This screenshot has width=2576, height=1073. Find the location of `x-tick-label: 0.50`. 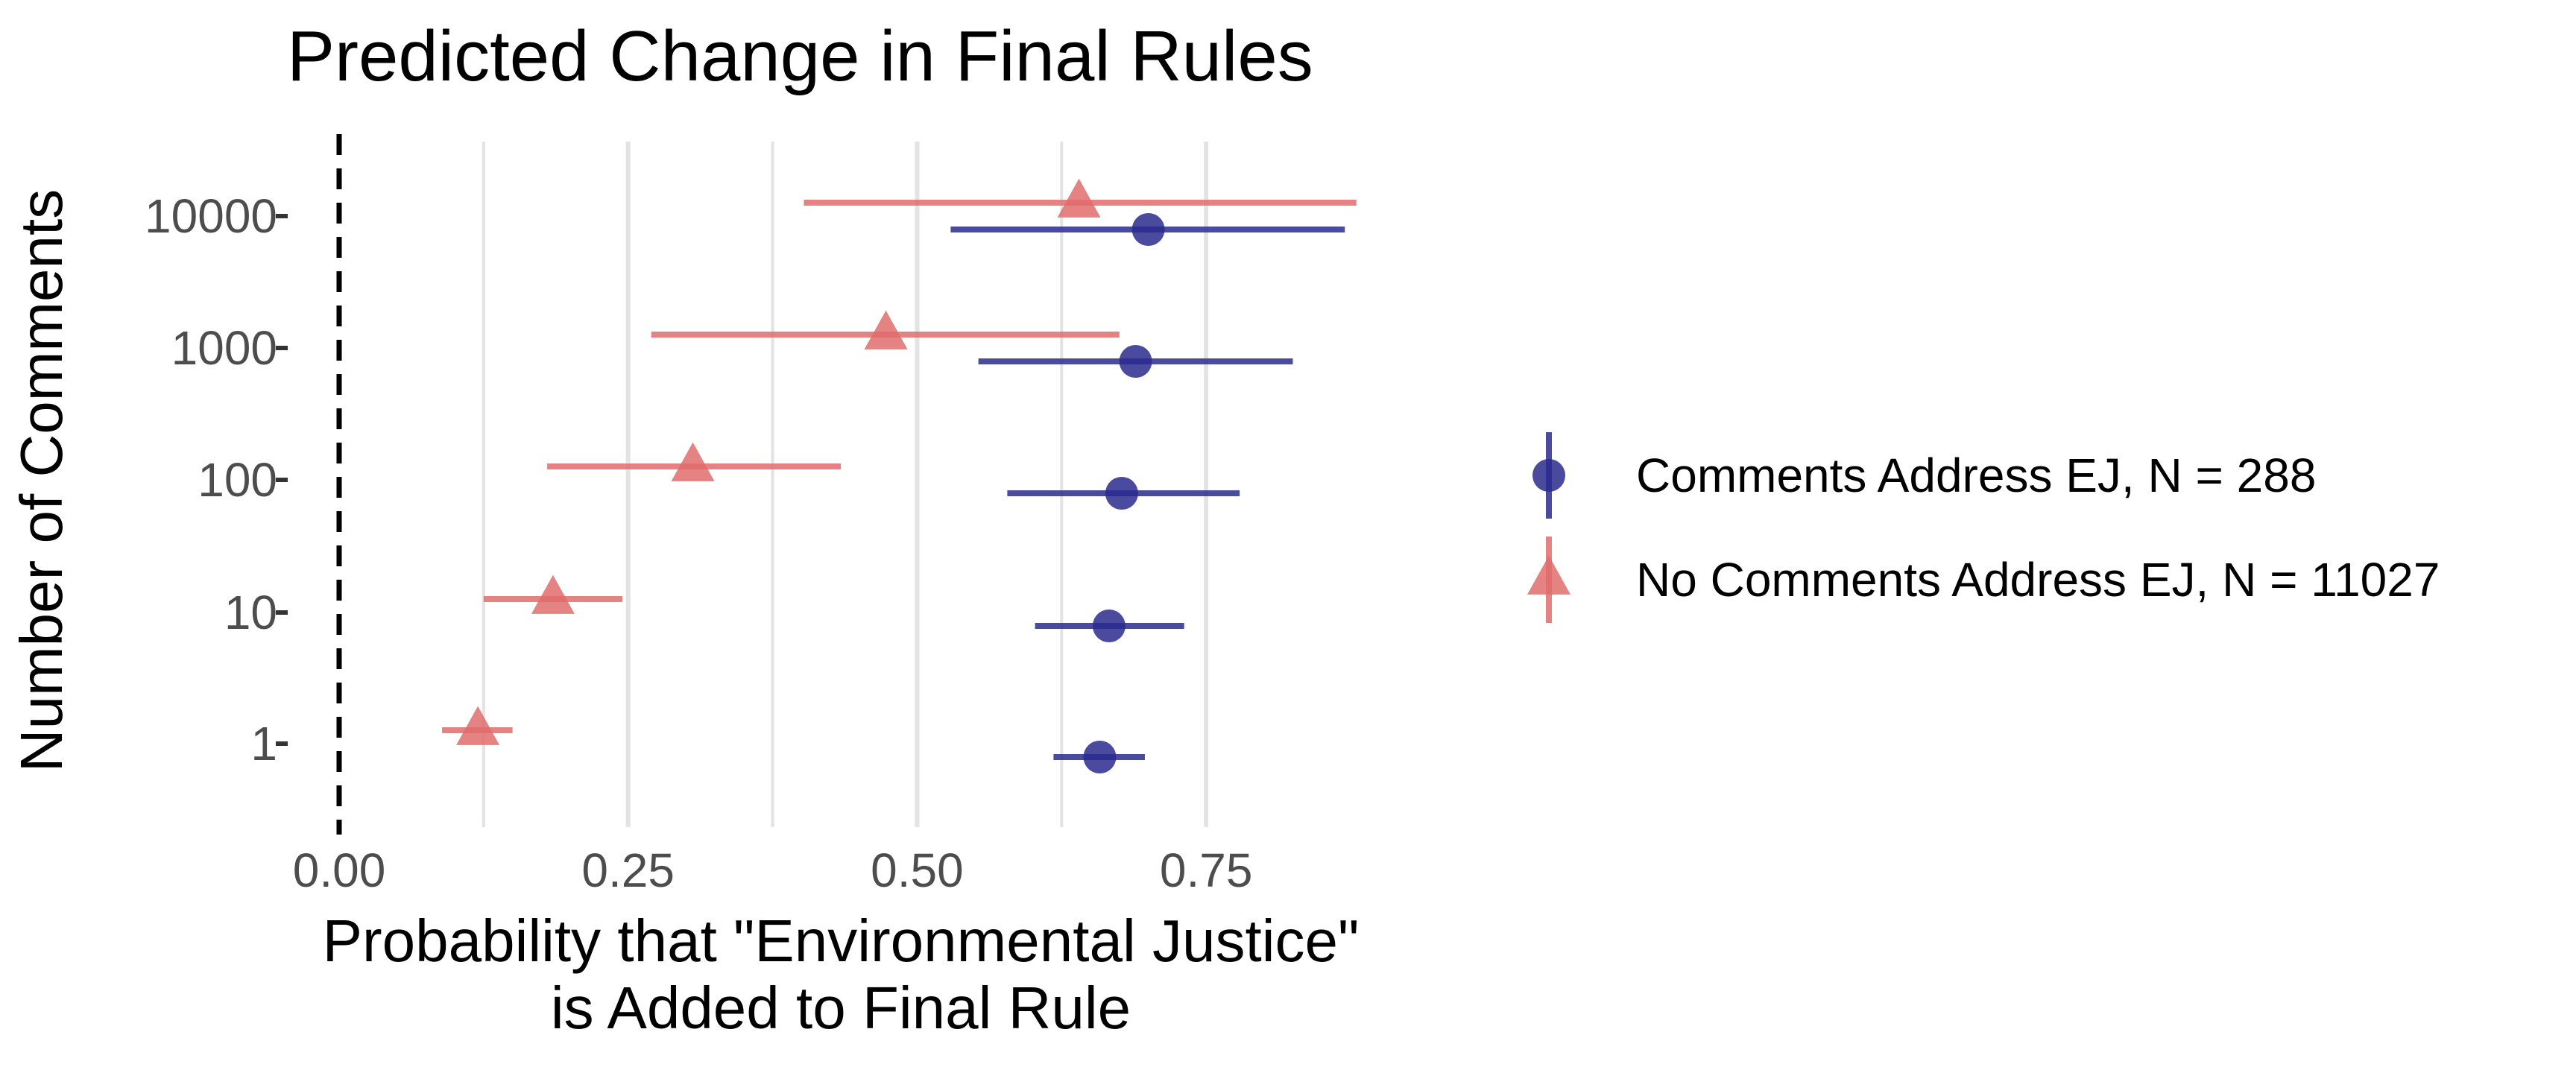

x-tick-label: 0.50 is located at coordinates (917, 870).